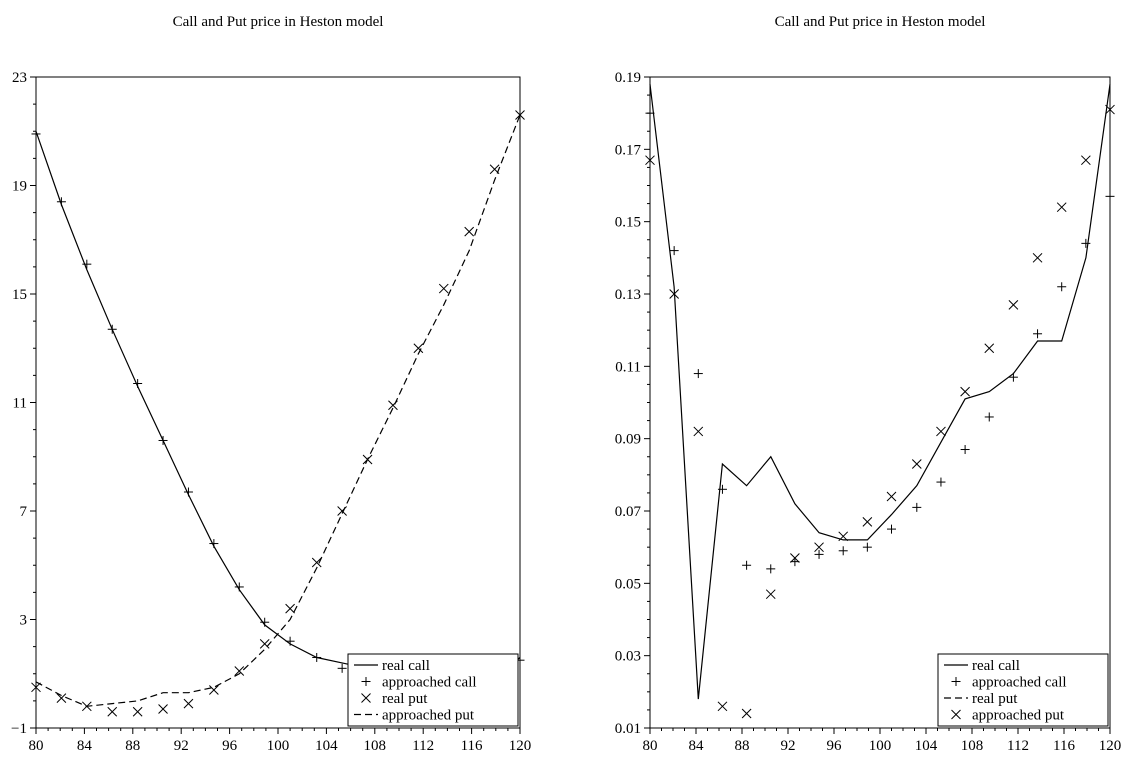 Image resolution: width=1134 pixels, height=769 pixels. I want to click on y-tick-label: 15, so click(19, 295).